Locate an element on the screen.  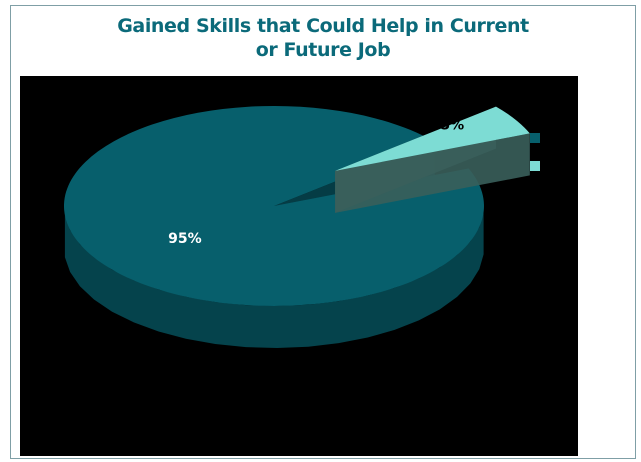
data-label-2: 5% is located at coordinates (452, 125).